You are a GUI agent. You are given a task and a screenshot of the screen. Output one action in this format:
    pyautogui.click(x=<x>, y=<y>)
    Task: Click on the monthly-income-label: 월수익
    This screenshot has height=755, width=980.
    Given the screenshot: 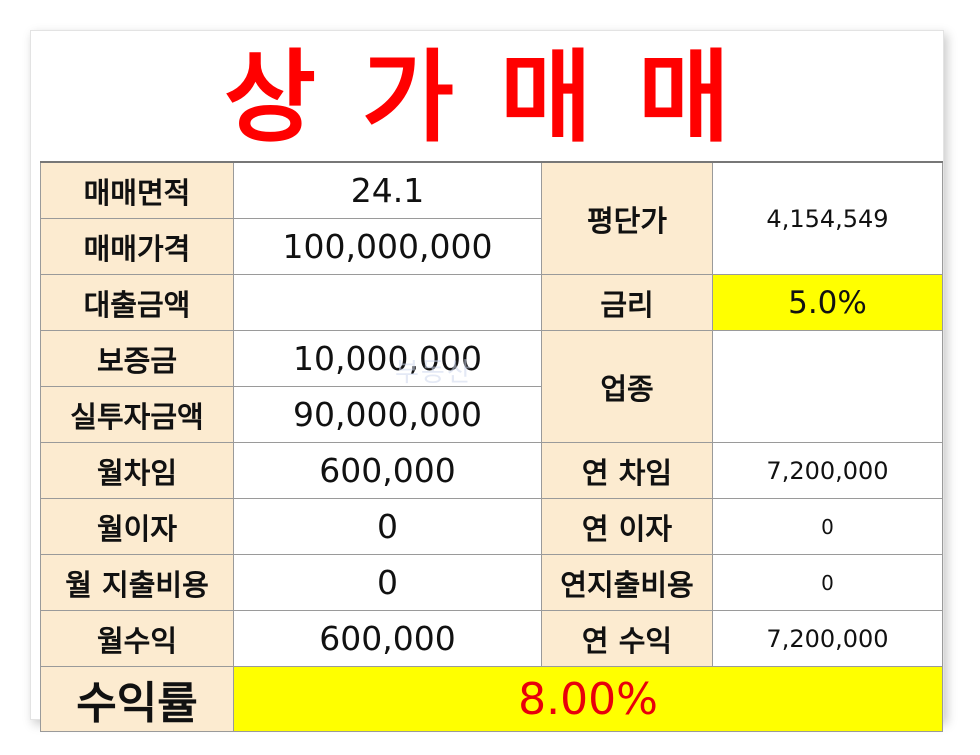 What is the action you would take?
    pyautogui.click(x=137, y=638)
    